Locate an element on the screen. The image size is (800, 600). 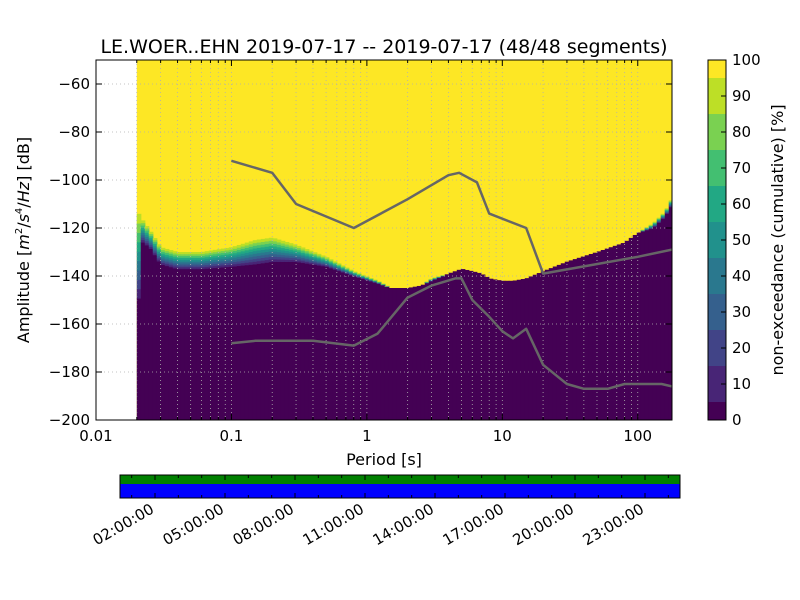
coverage-tick-label: 05:00:00 is located at coordinates (193, 524).